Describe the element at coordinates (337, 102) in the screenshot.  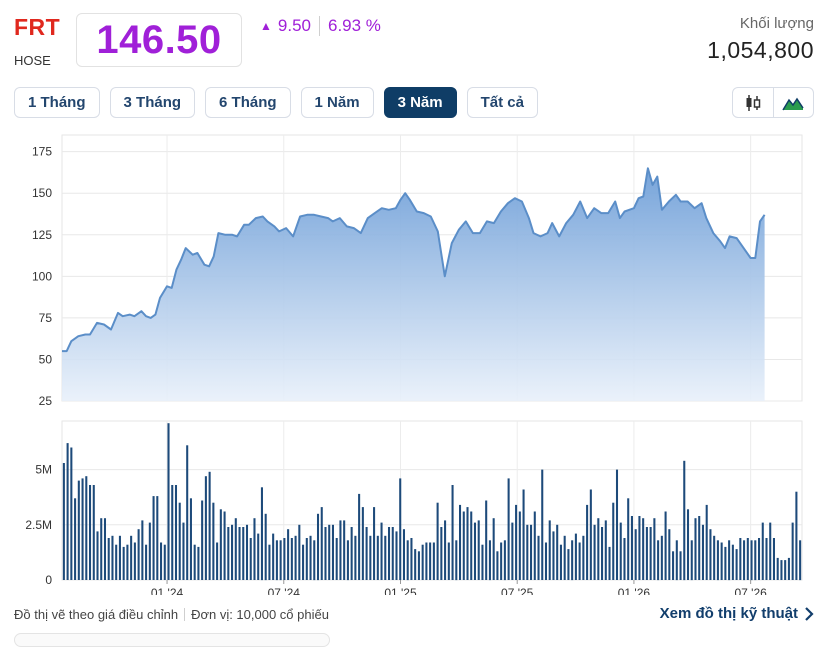
I see `tab-1-year: 1 Năm` at that location.